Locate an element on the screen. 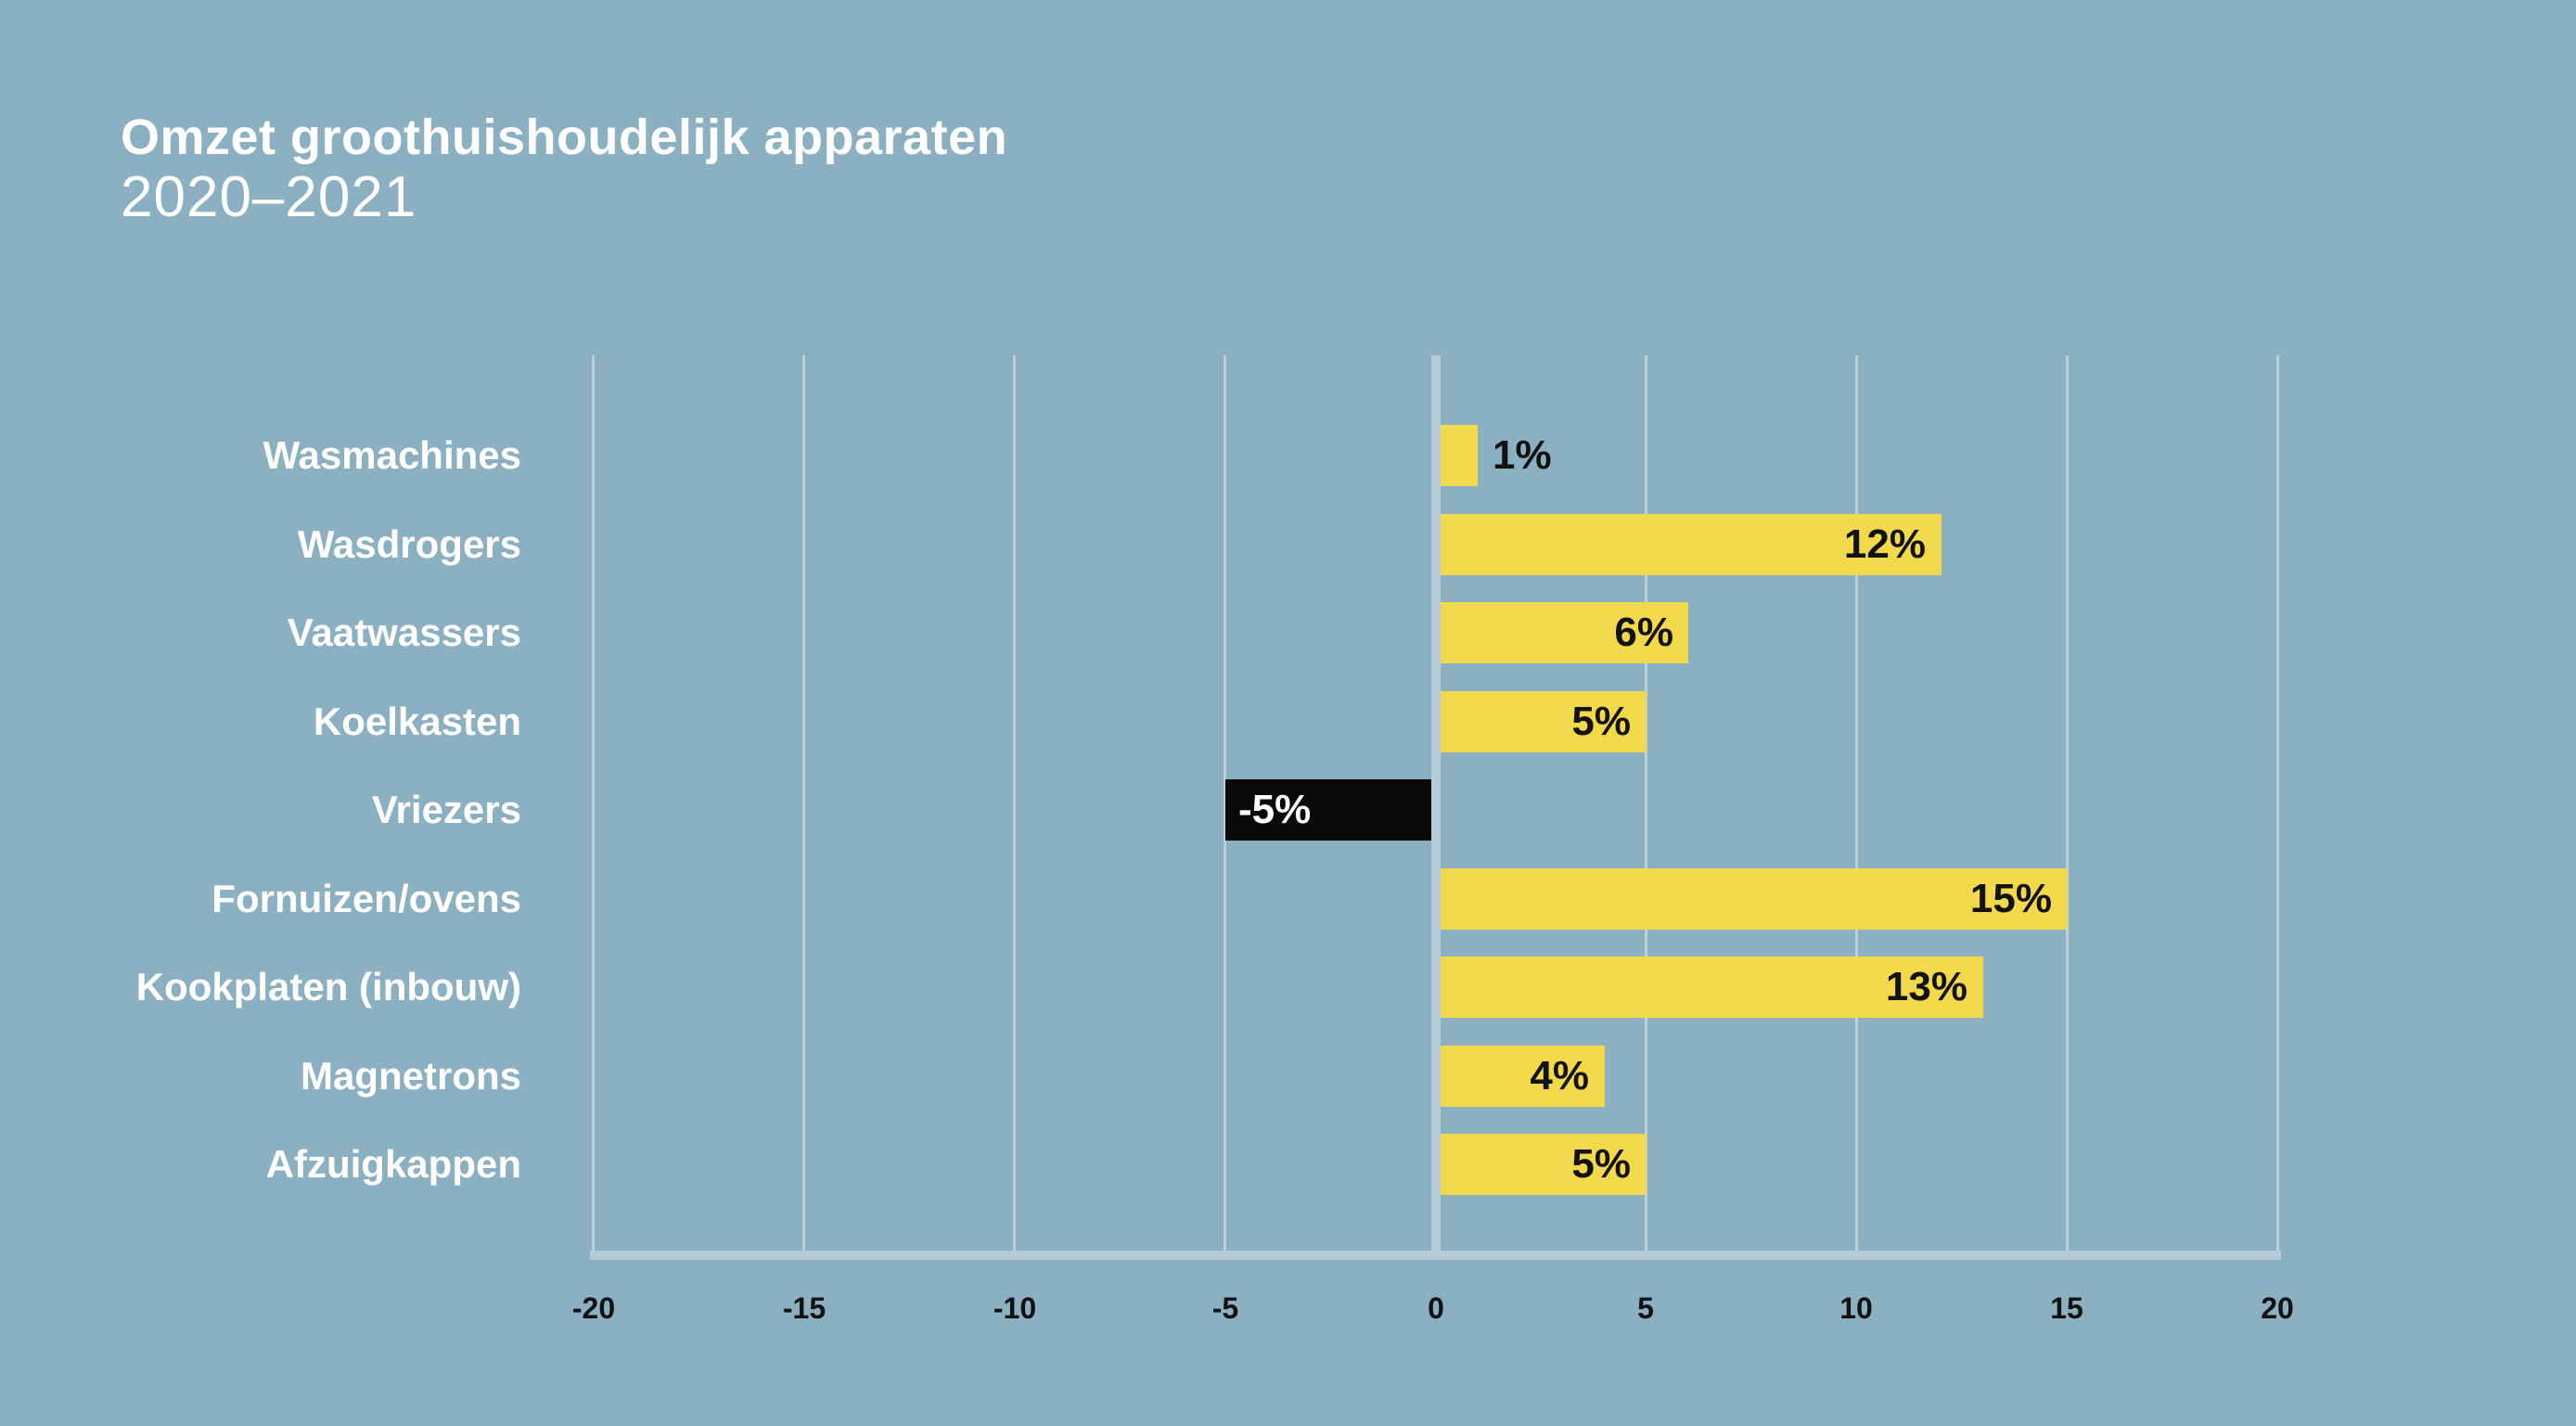 This screenshot has width=2576, height=1426. chart-subtitle: 2020–2021 is located at coordinates (269, 198).